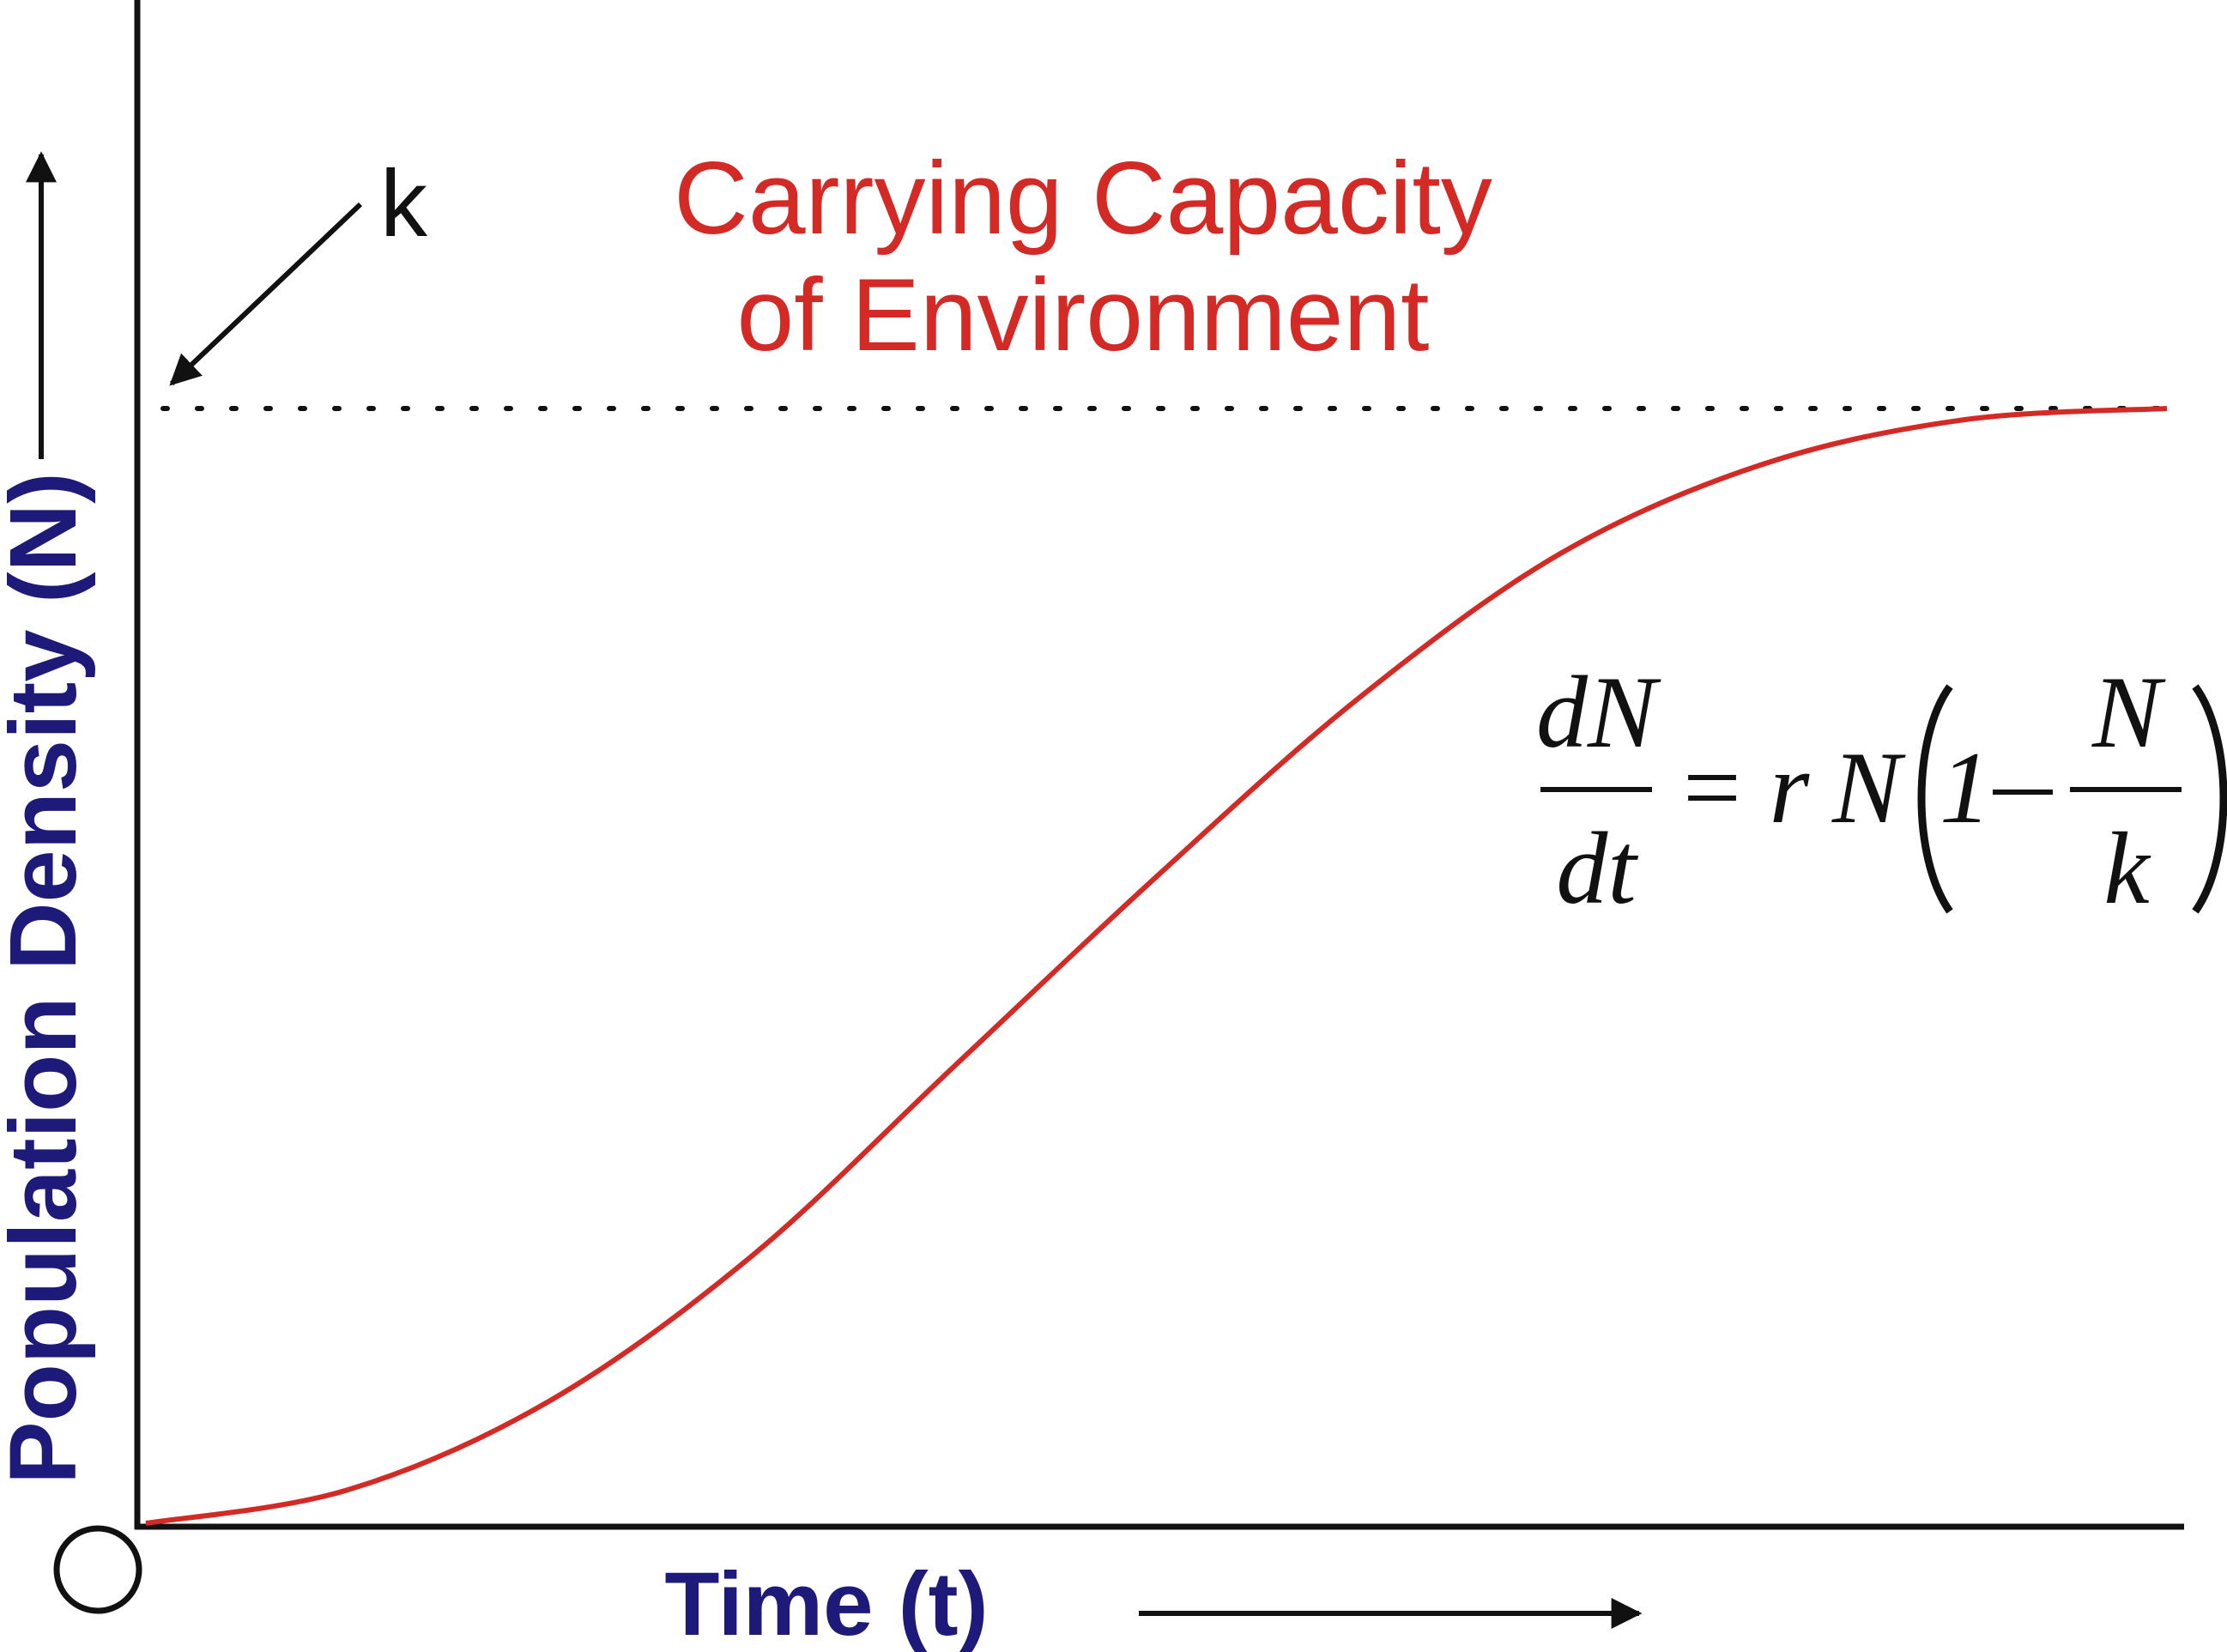 The height and width of the screenshot is (1652, 2227). What do you see at coordinates (1868, 787) in the screenshot?
I see `eq-n: N` at bounding box center [1868, 787].